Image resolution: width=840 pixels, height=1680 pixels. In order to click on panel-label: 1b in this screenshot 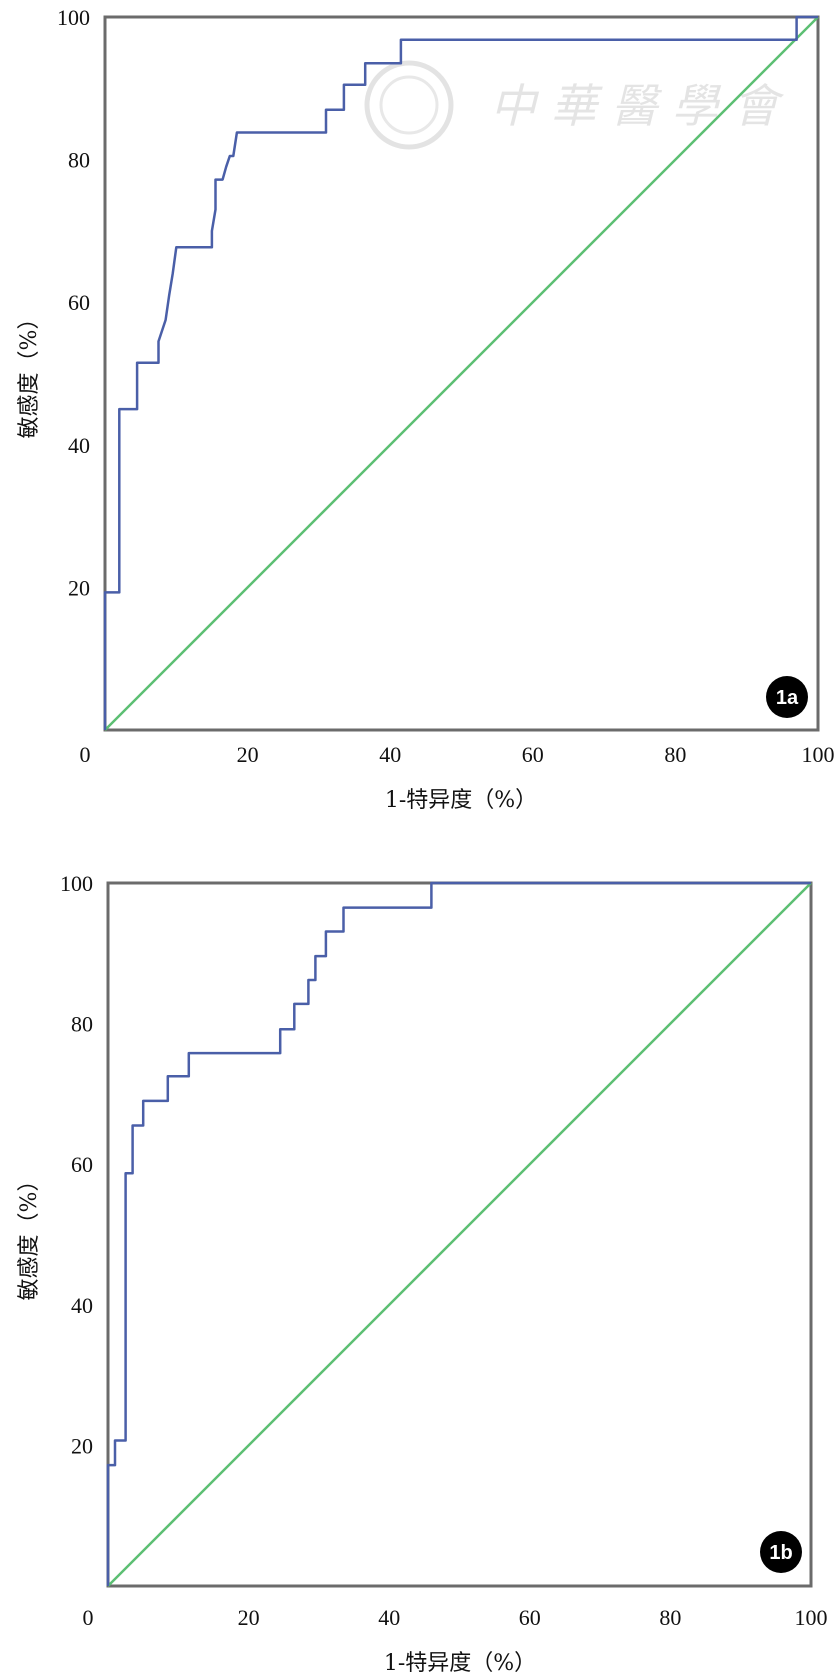, I will do `click(780, 1553)`.